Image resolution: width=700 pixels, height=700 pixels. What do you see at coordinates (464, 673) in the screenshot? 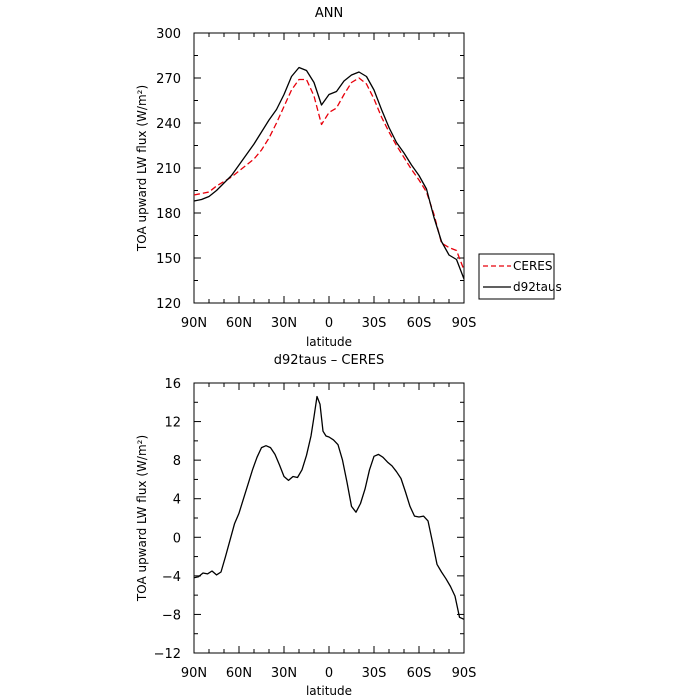
I see `bottom-x-tick-label: 90S` at bounding box center [464, 673].